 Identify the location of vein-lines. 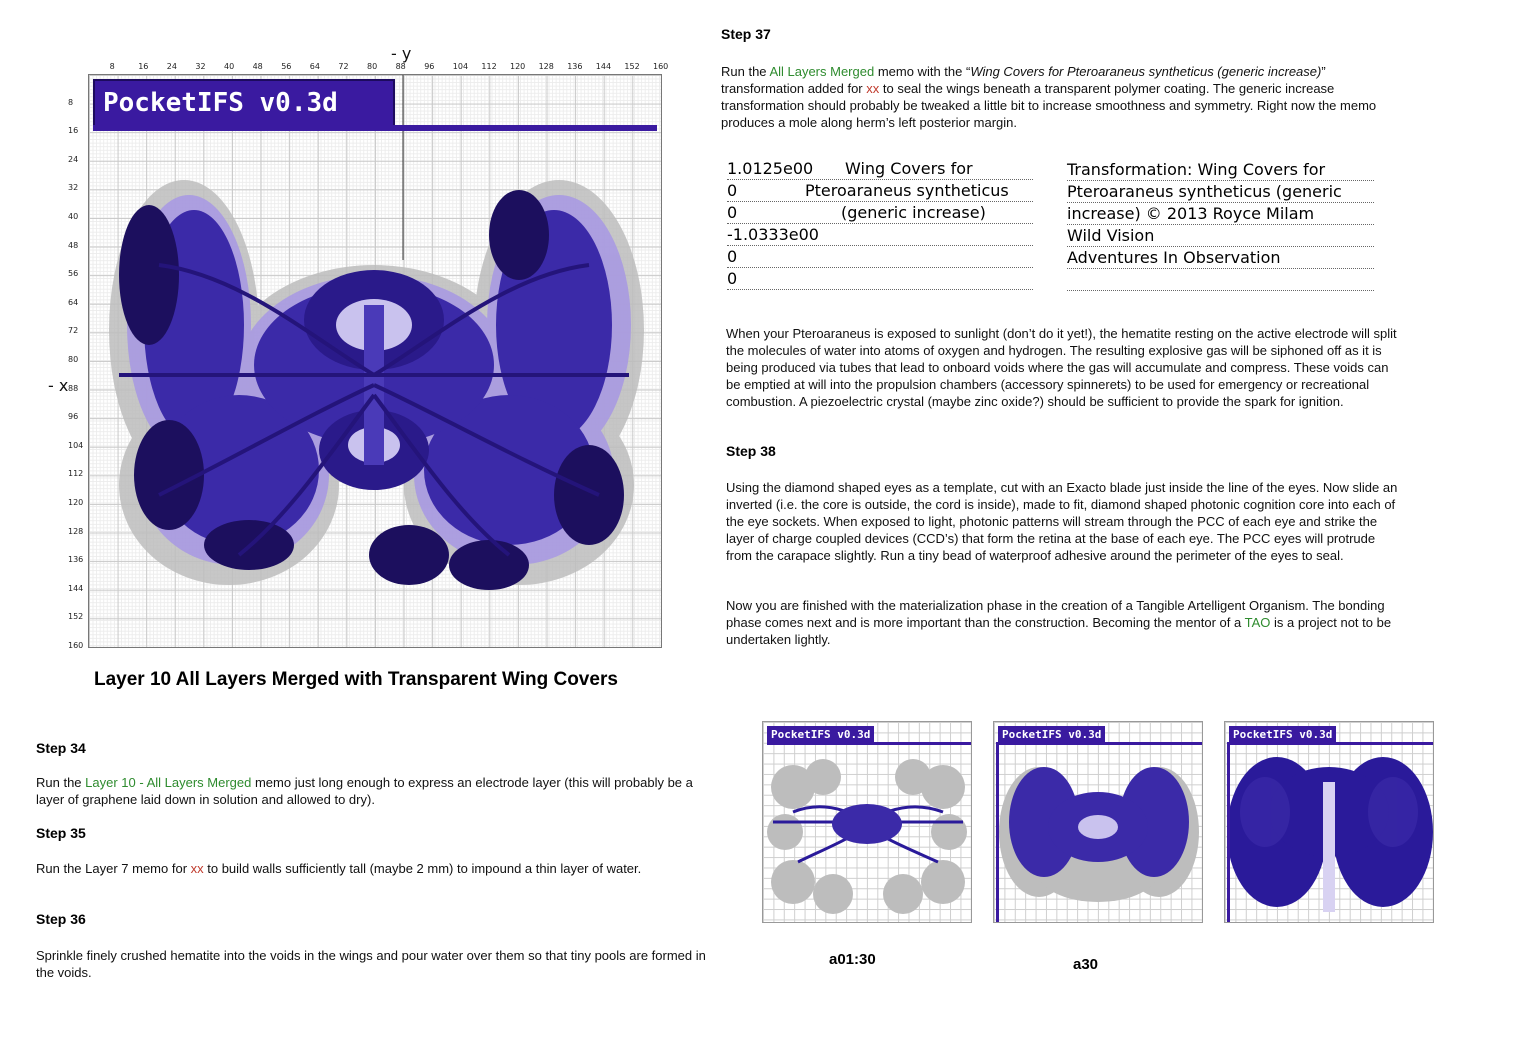
(374, 410).